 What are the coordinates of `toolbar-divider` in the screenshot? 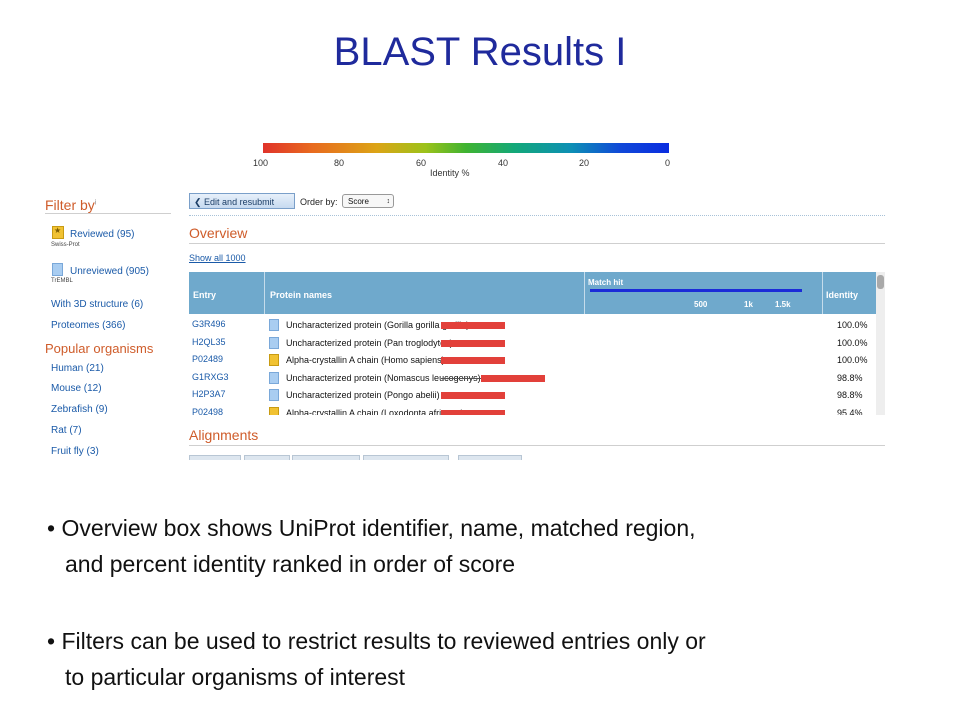 It's located at (537, 215).